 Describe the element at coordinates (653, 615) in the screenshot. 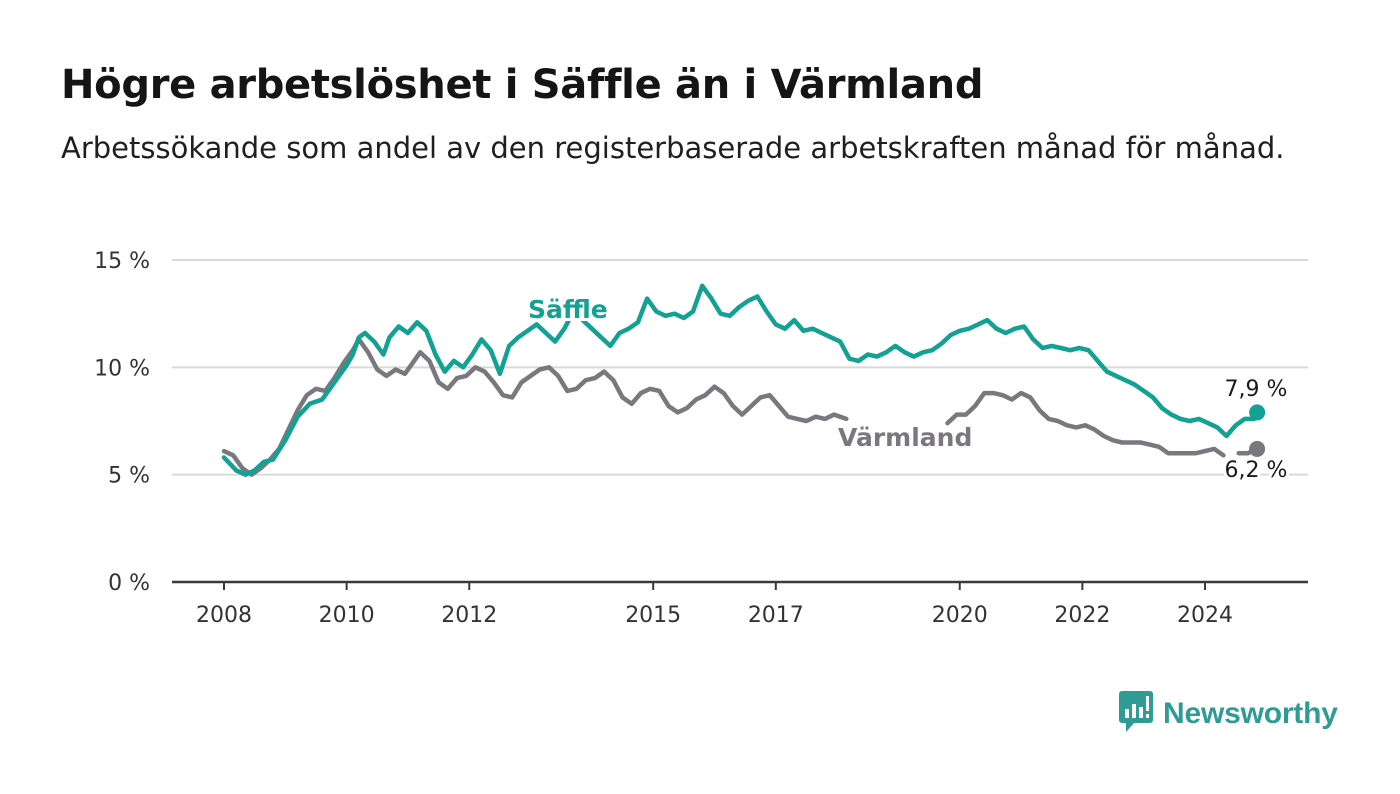

I see `x-tick-label: 2015` at that location.